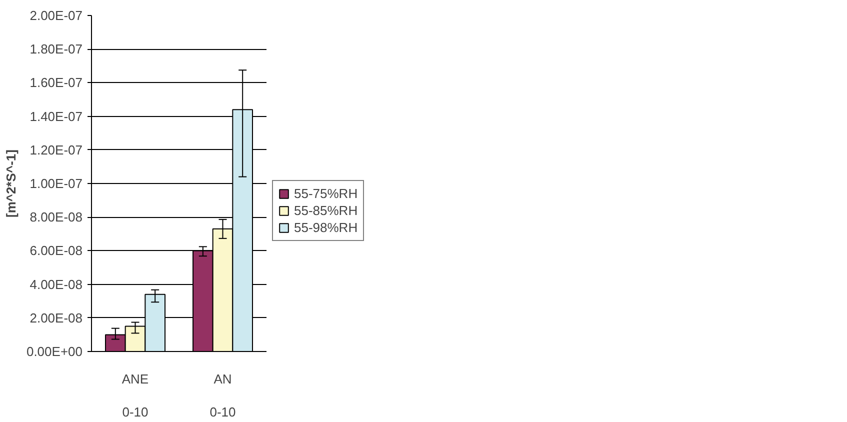 The image size is (847, 422). I want to click on y-tick-label: 0.00E+00, so click(54, 351).